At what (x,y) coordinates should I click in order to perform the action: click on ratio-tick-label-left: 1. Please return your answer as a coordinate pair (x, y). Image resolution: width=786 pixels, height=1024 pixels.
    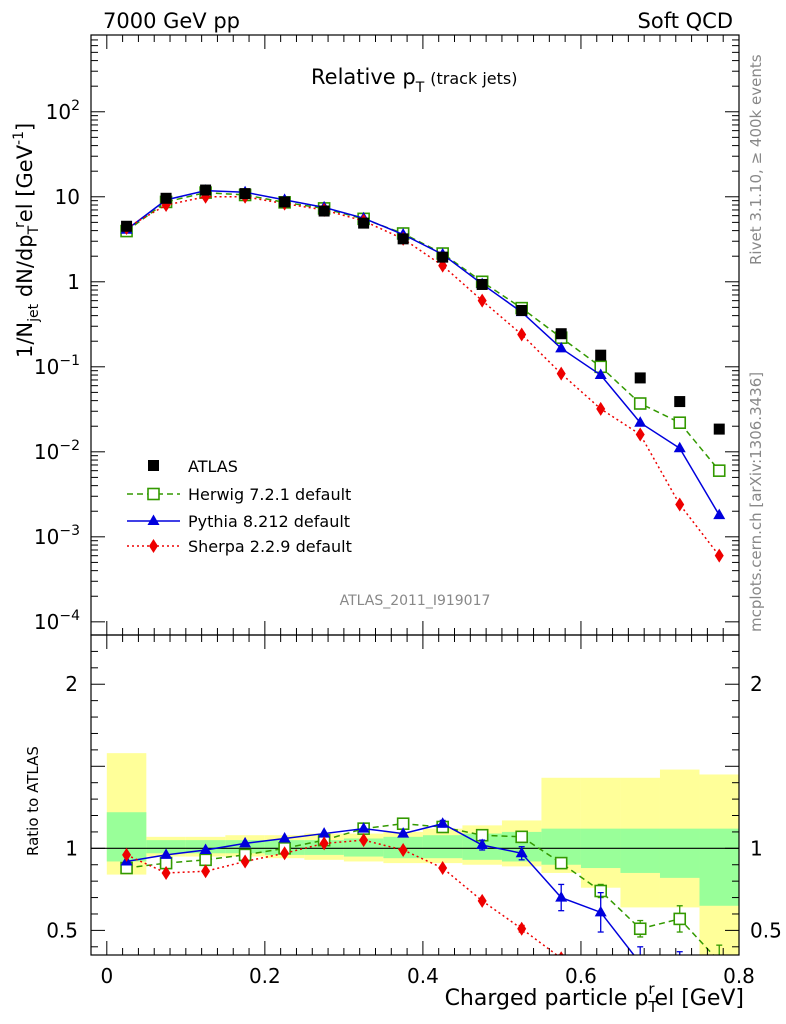
    Looking at the image, I should click on (71, 848).